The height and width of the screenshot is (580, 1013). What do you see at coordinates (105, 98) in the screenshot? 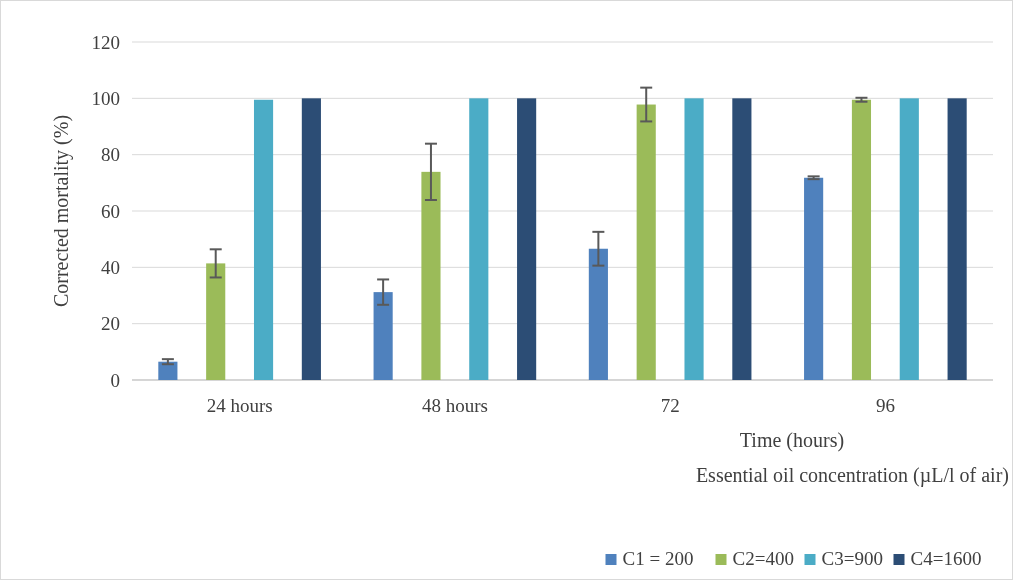
I see `y-tick-label: 100` at bounding box center [105, 98].